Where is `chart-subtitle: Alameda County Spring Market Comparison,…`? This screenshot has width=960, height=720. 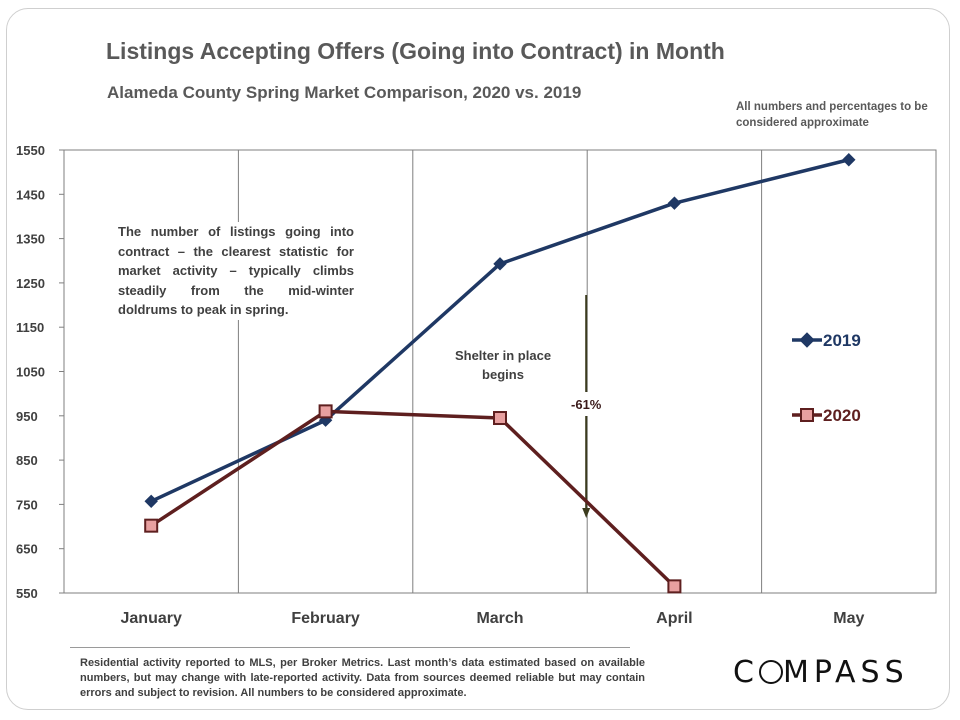 chart-subtitle: Alameda County Spring Market Comparison,… is located at coordinates (344, 92).